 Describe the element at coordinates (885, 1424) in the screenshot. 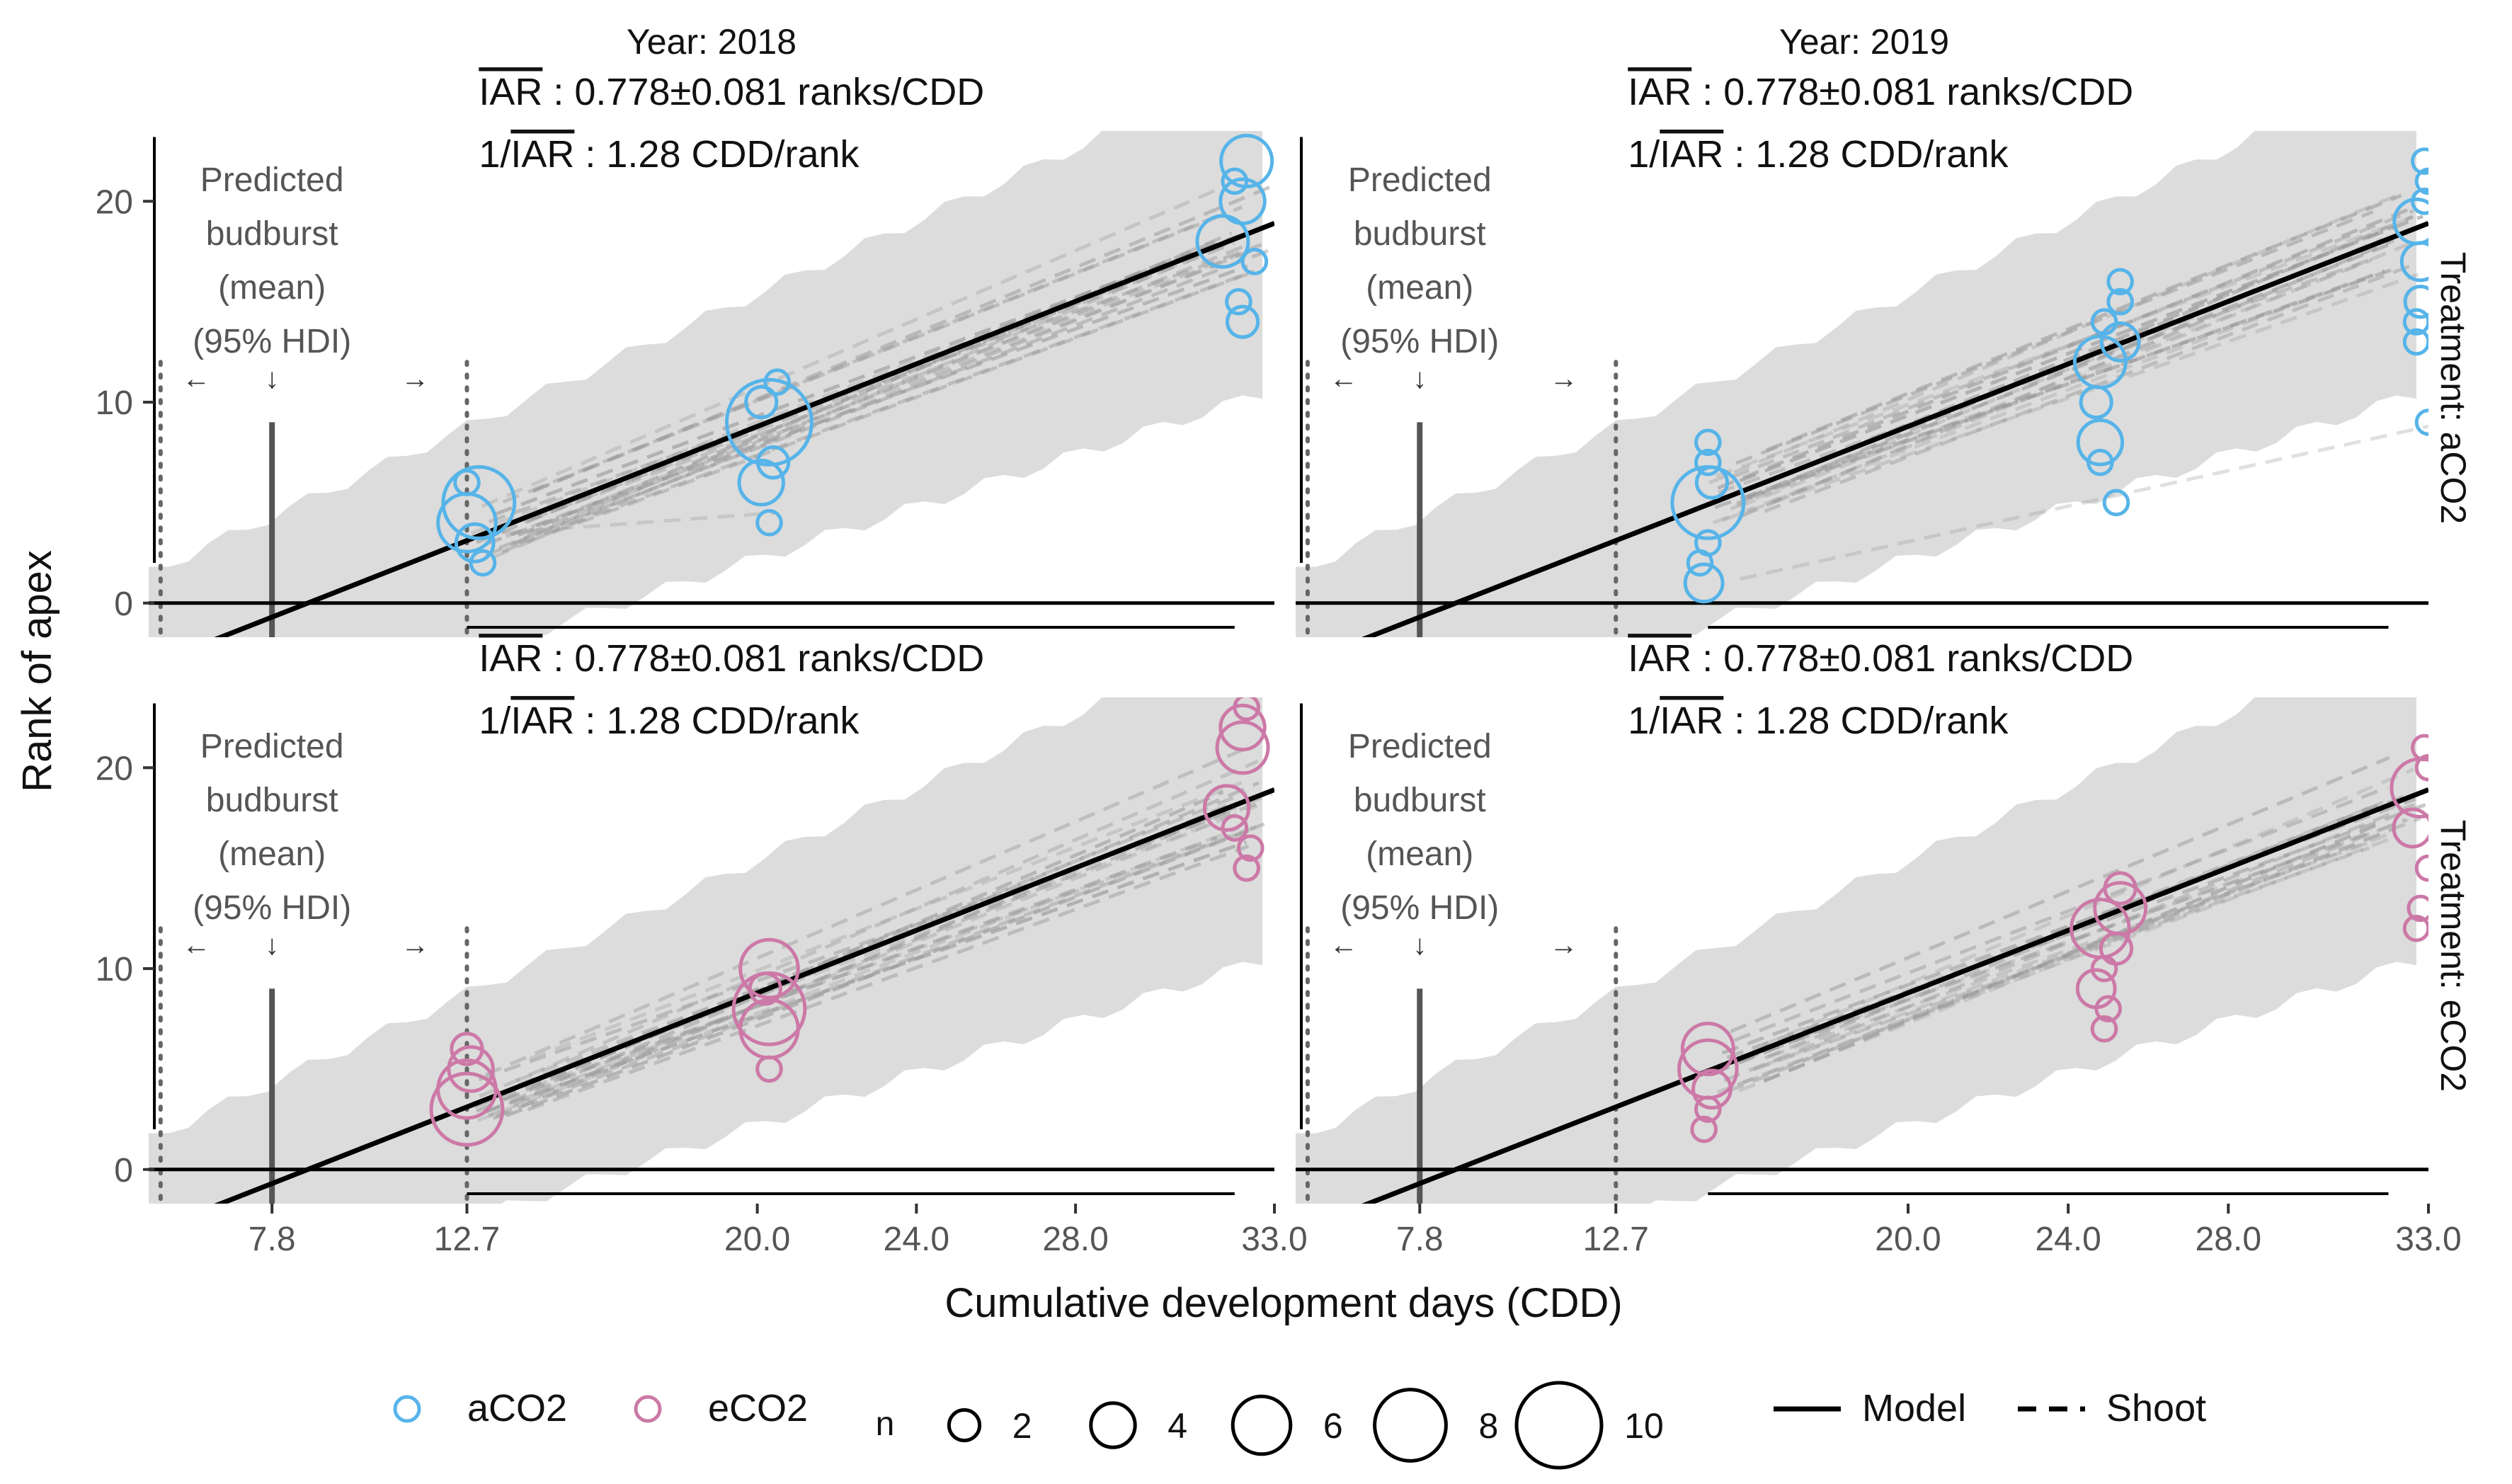

I see `legend-size-title: n` at that location.